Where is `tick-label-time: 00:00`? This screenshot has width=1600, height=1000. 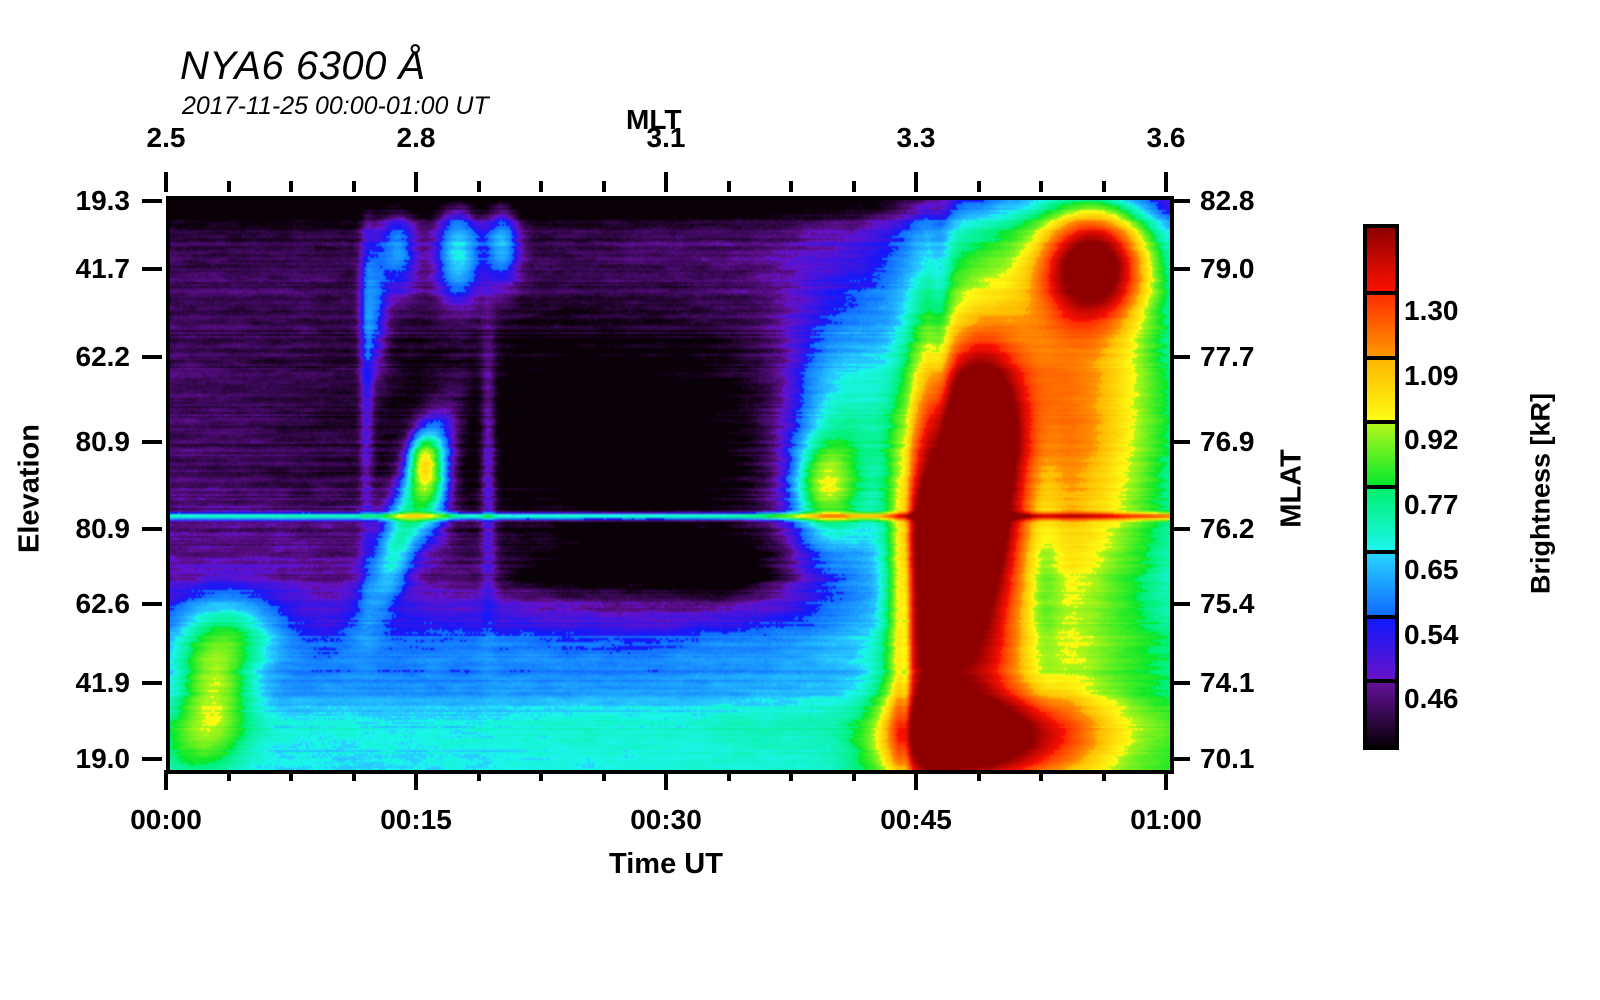 tick-label-time: 00:00 is located at coordinates (166, 819).